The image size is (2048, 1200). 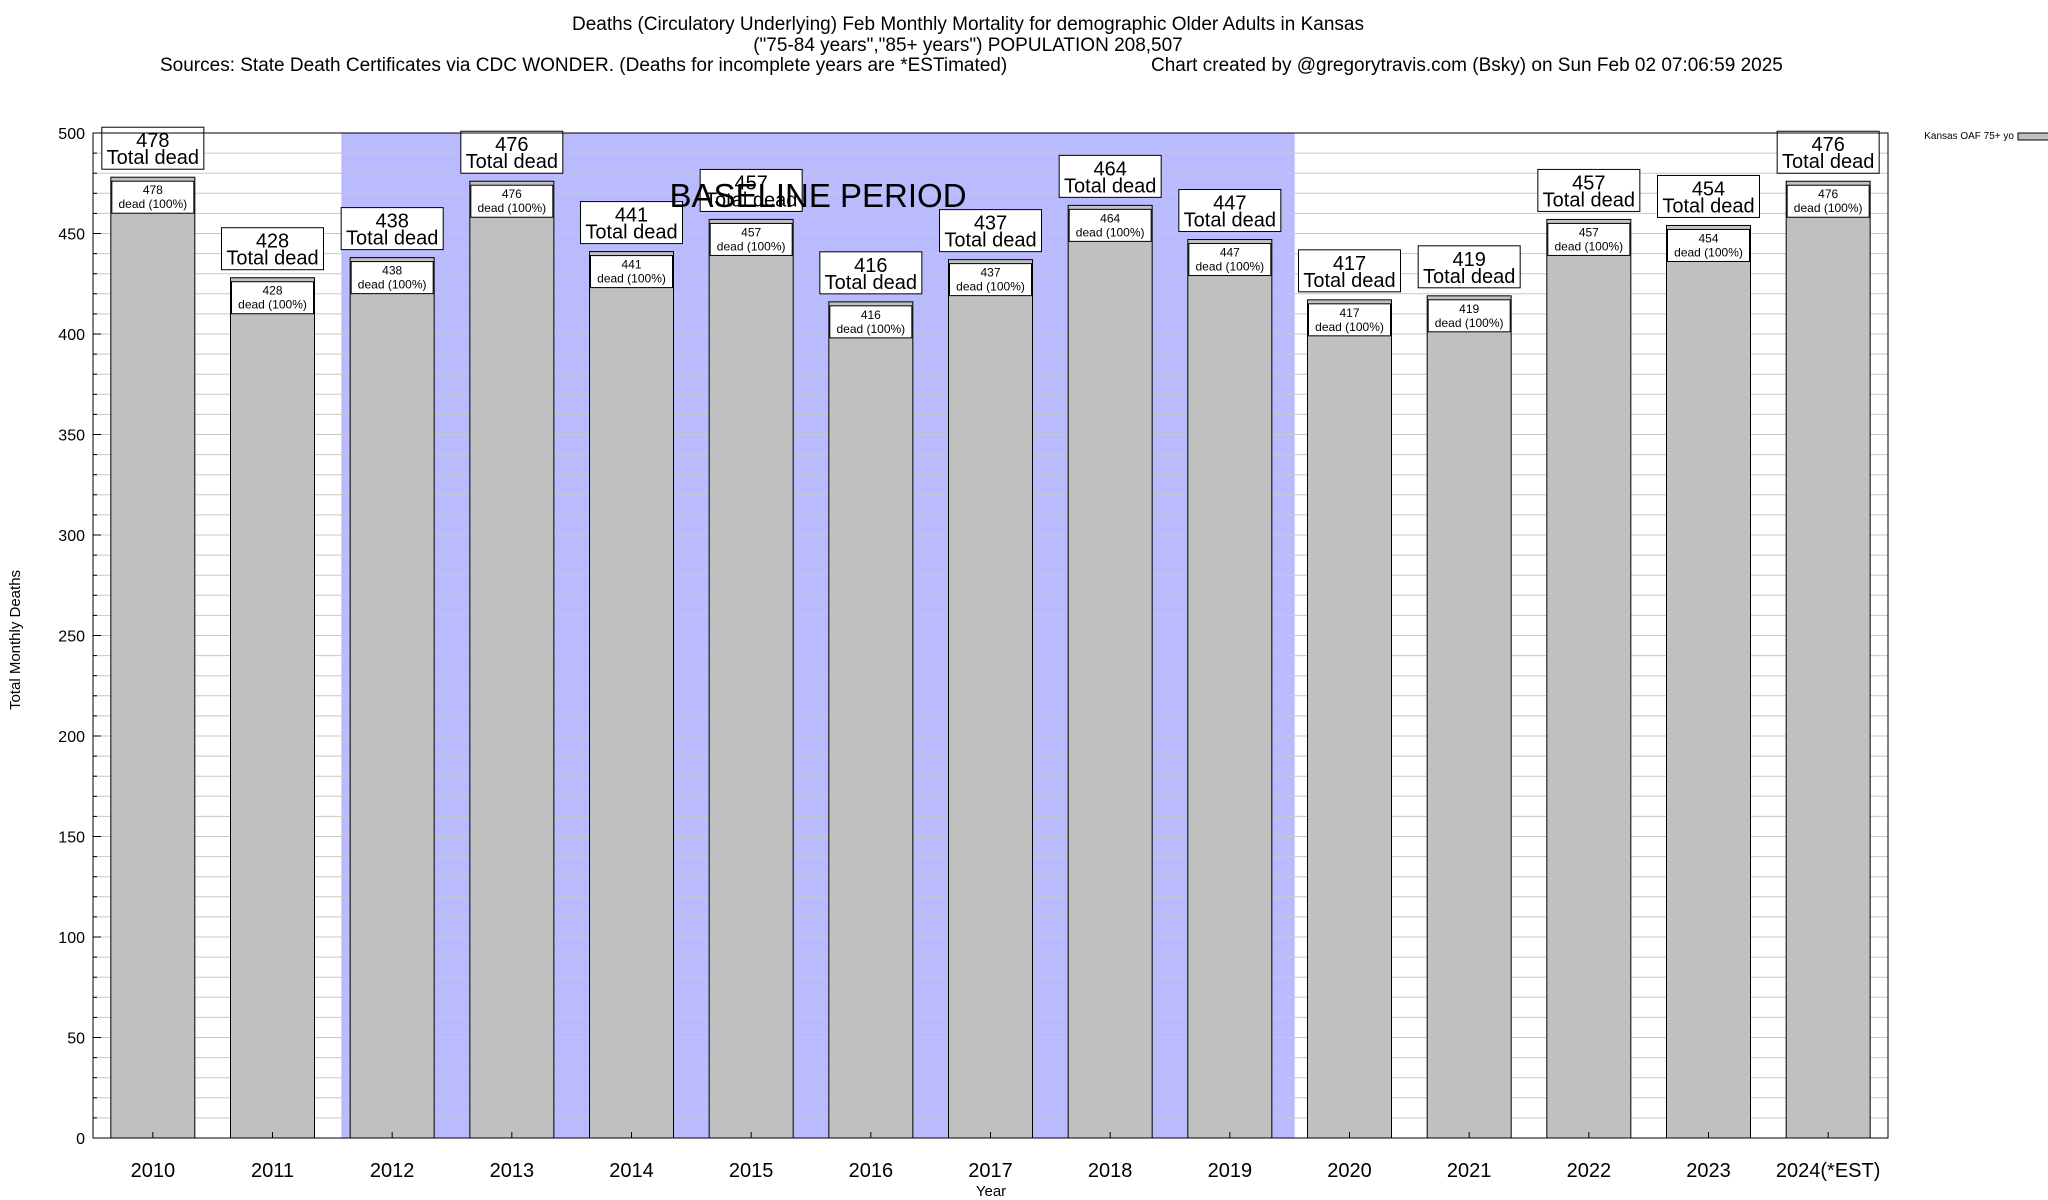 What do you see at coordinates (2032, 136) in the screenshot?
I see `legend-swatch` at bounding box center [2032, 136].